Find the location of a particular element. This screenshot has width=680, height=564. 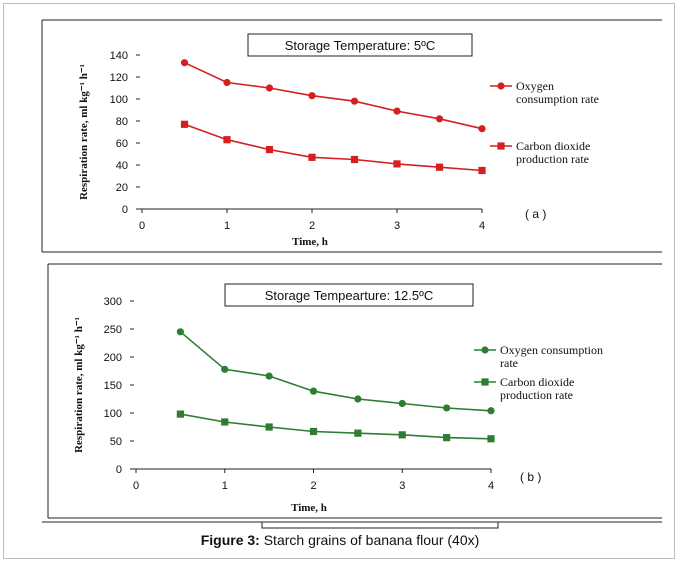

chart-b-x-axis-title: Time, h is located at coordinates (309, 508).